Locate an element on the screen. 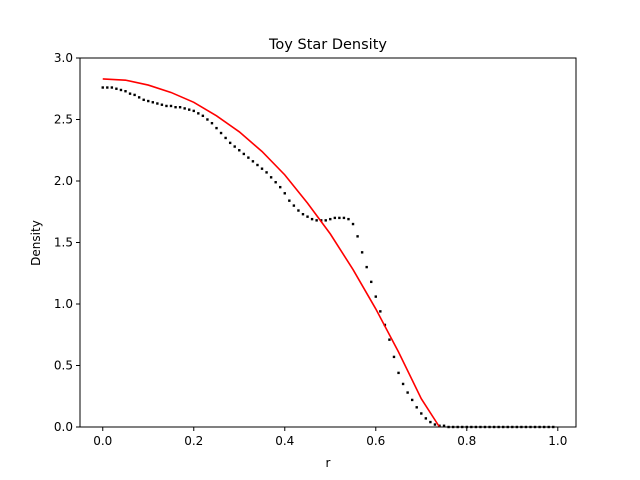  y-tick-label: 2.0 is located at coordinates (63, 181).